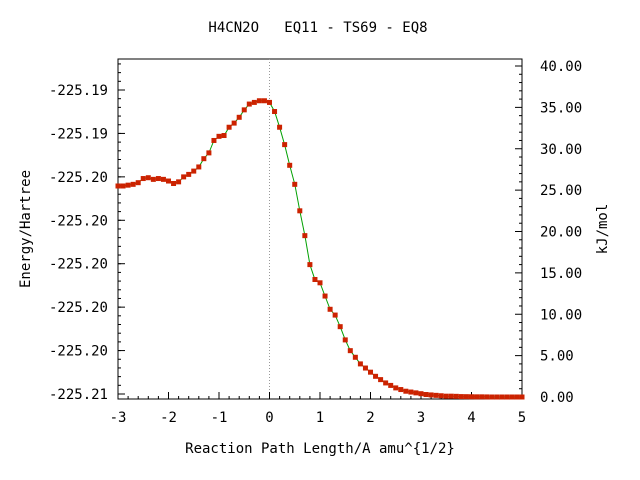 Image resolution: width=640 pixels, height=480 pixels. Describe the element at coordinates (78, 395) in the screenshot. I see `left-tick-label: -225.21` at that location.